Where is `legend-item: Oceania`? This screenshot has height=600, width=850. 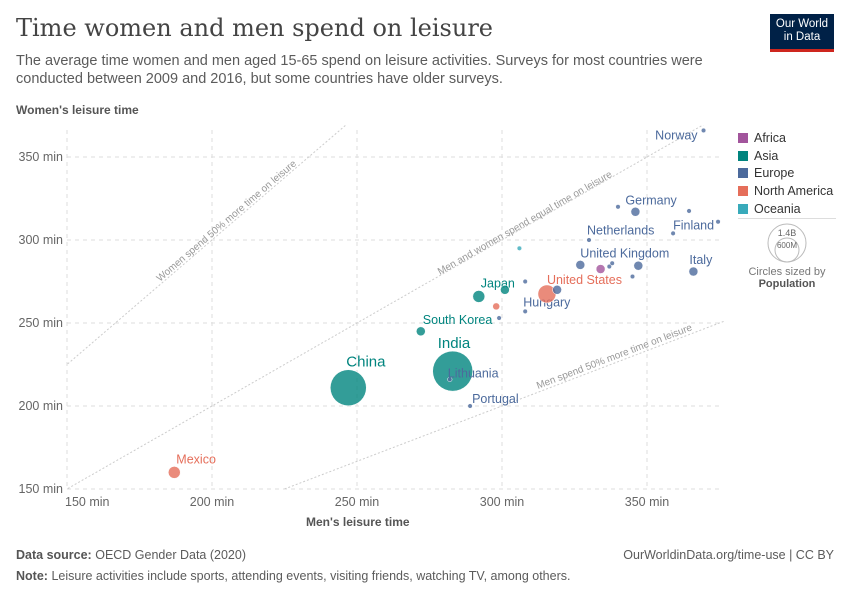
legend-item: Oceania is located at coordinates (785, 209).